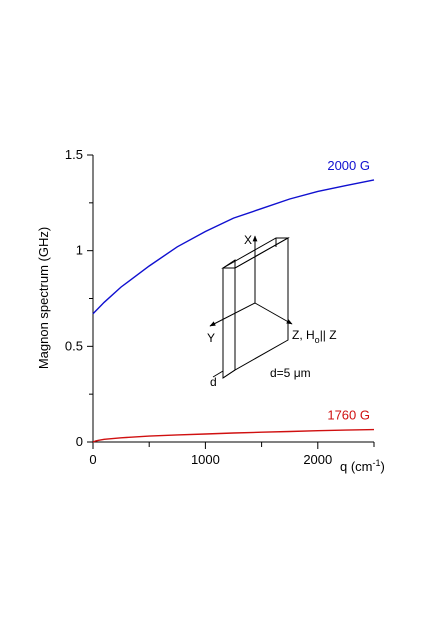 The image size is (436, 623). I want to click on sample-geometry-inset: X Y Z, Ho|| Z d d=5 μm, so click(272, 311).